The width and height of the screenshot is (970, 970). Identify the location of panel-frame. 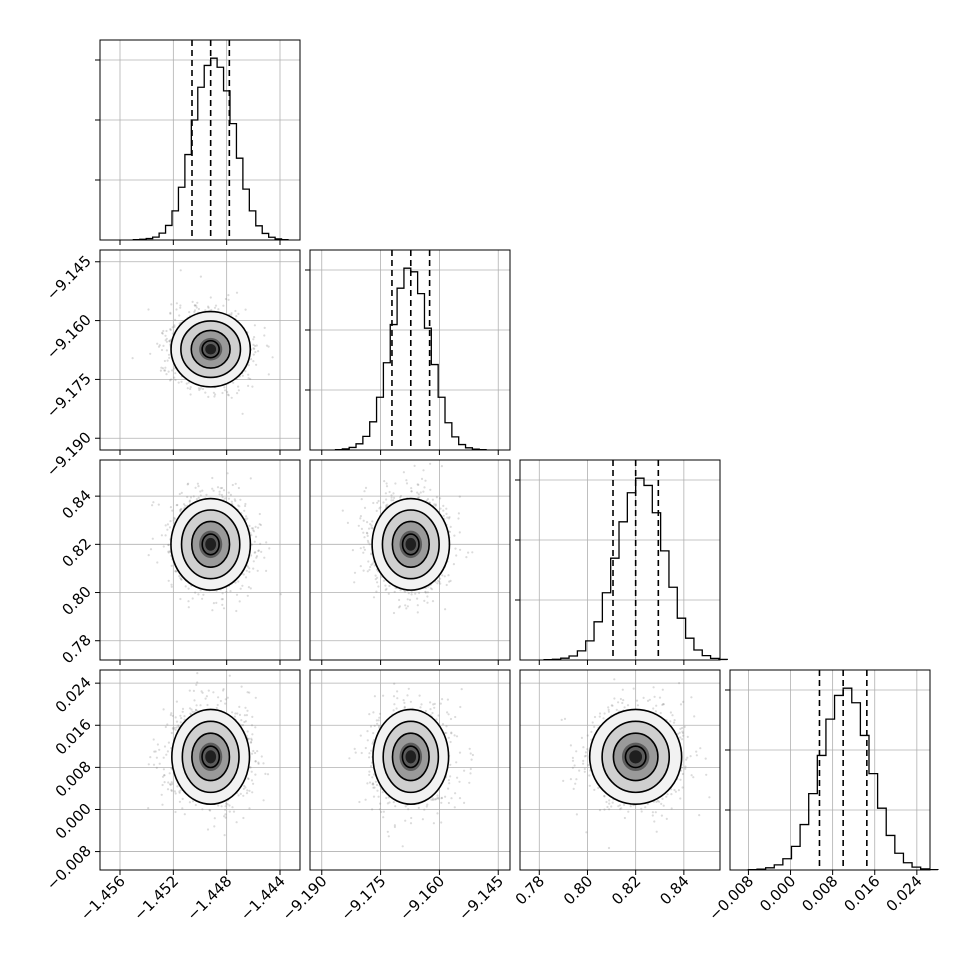
(410, 350).